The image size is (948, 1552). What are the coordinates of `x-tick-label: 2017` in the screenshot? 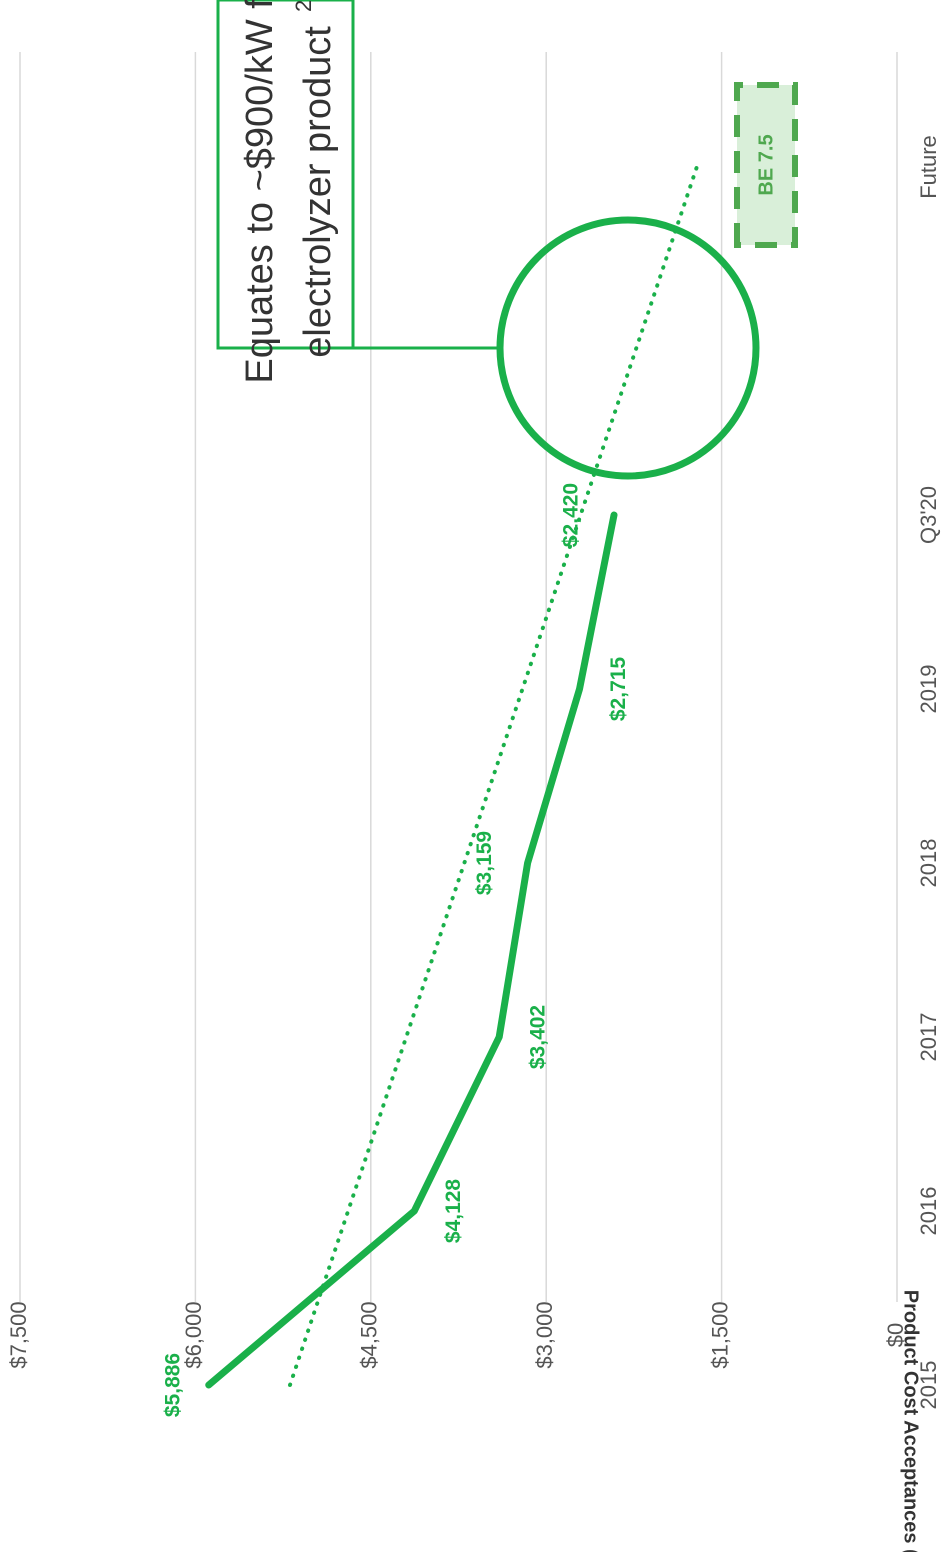 It's located at (928, 1037).